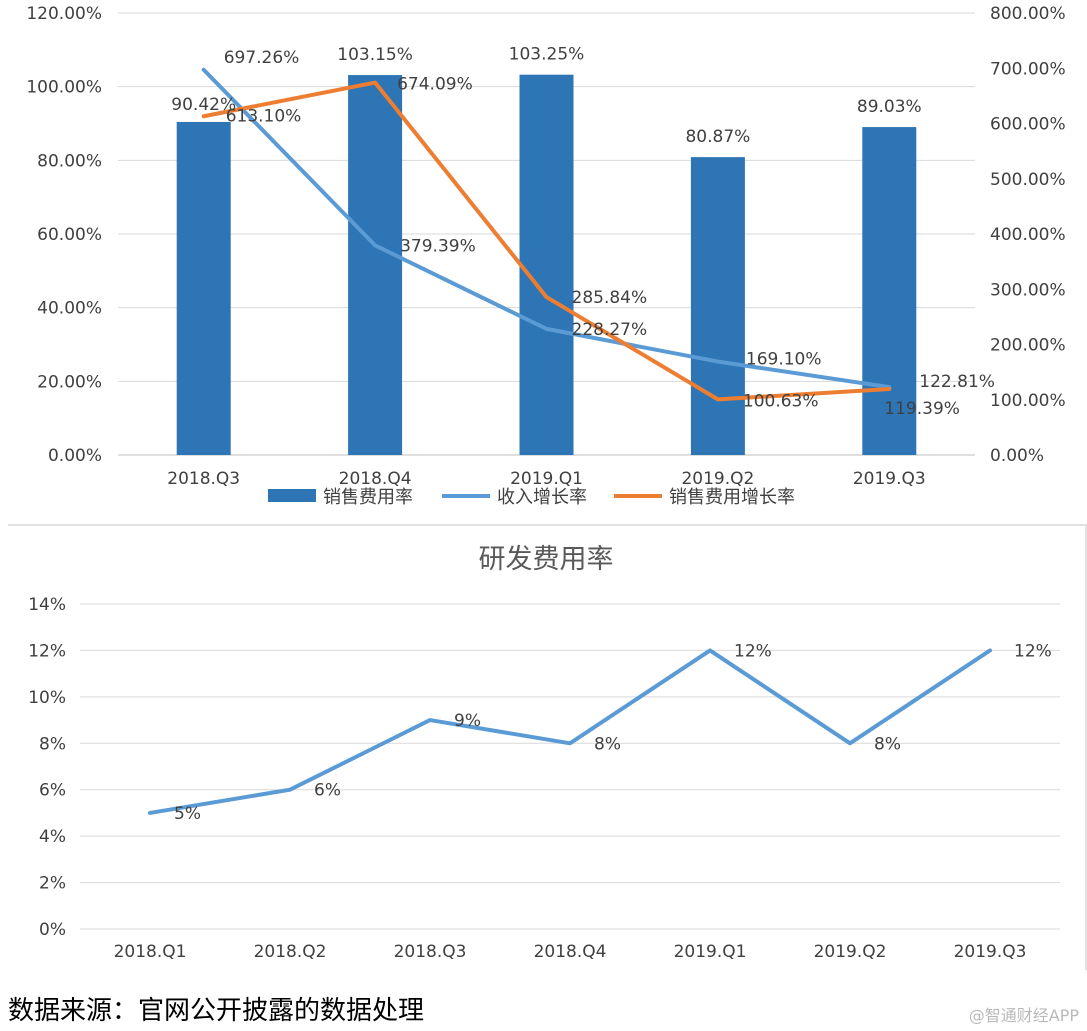 Image resolution: width=1087 pixels, height=1031 pixels. What do you see at coordinates (75, 456) in the screenshot?
I see `y-left-tick-label: 0.00%` at bounding box center [75, 456].